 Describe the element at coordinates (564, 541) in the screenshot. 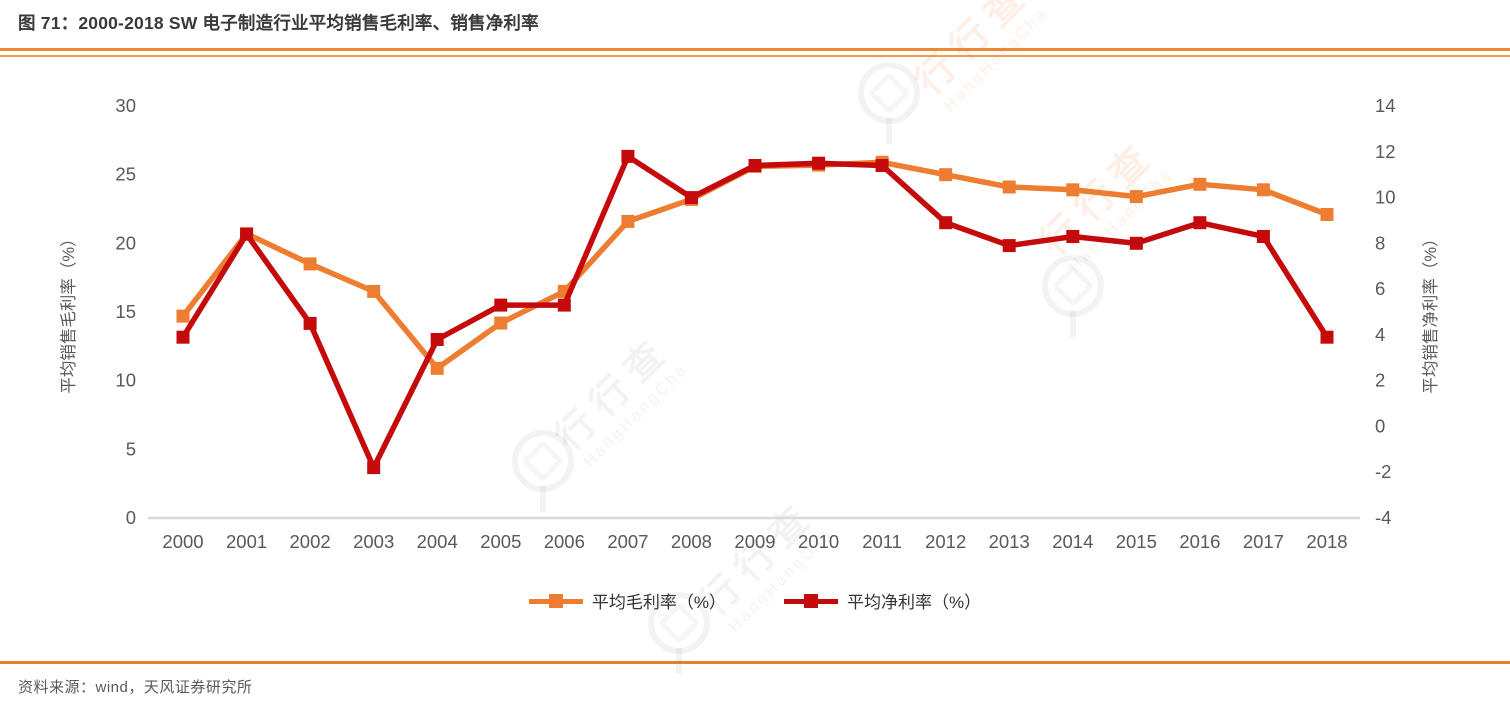

I see `x-tick-label: 2006` at that location.